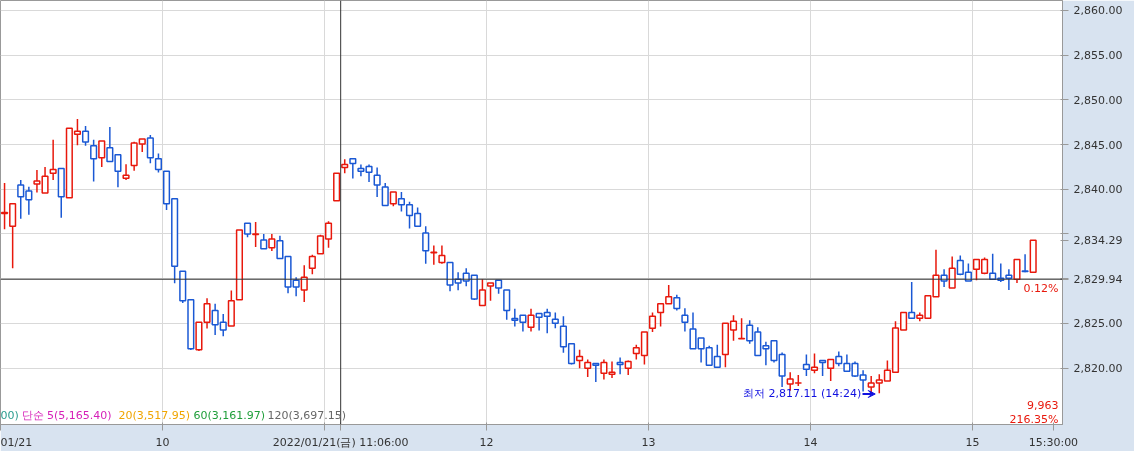 This screenshot has width=1134, height=451. What do you see at coordinates (972, 442) in the screenshot?
I see `x-tick-label: 15` at bounding box center [972, 442].